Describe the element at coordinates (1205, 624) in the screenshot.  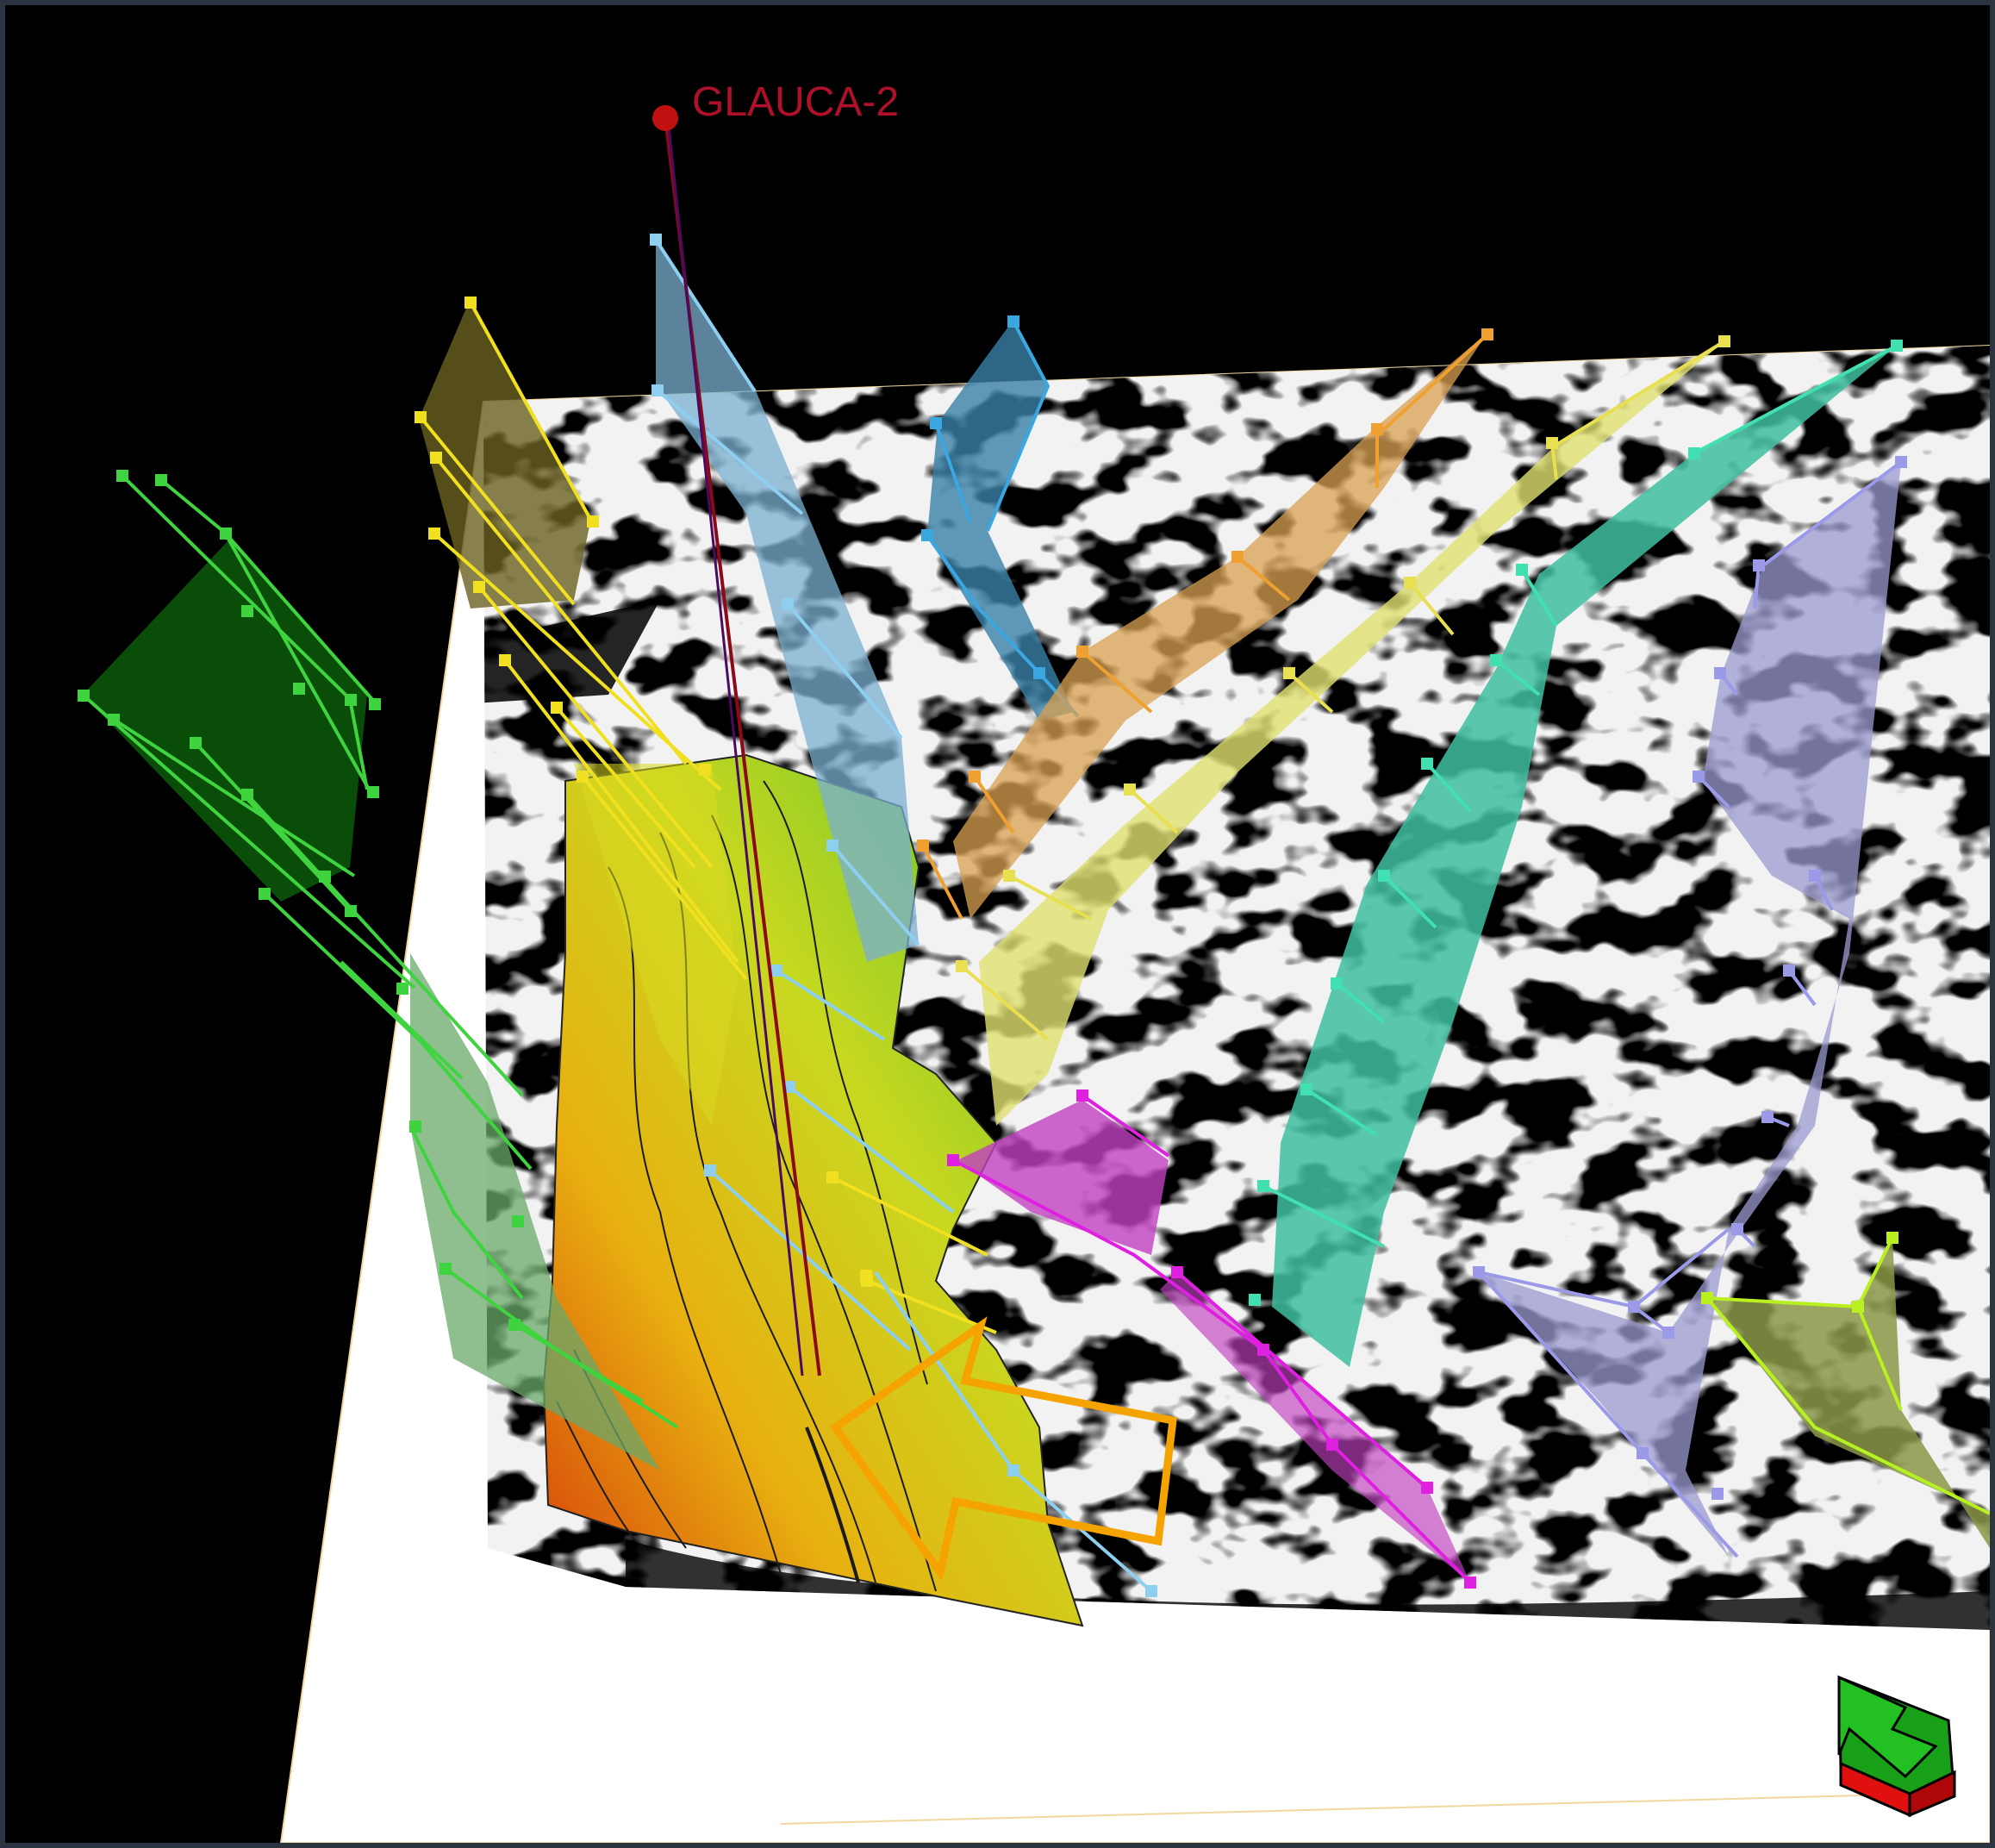
I see `fault-sticks-orange` at that location.